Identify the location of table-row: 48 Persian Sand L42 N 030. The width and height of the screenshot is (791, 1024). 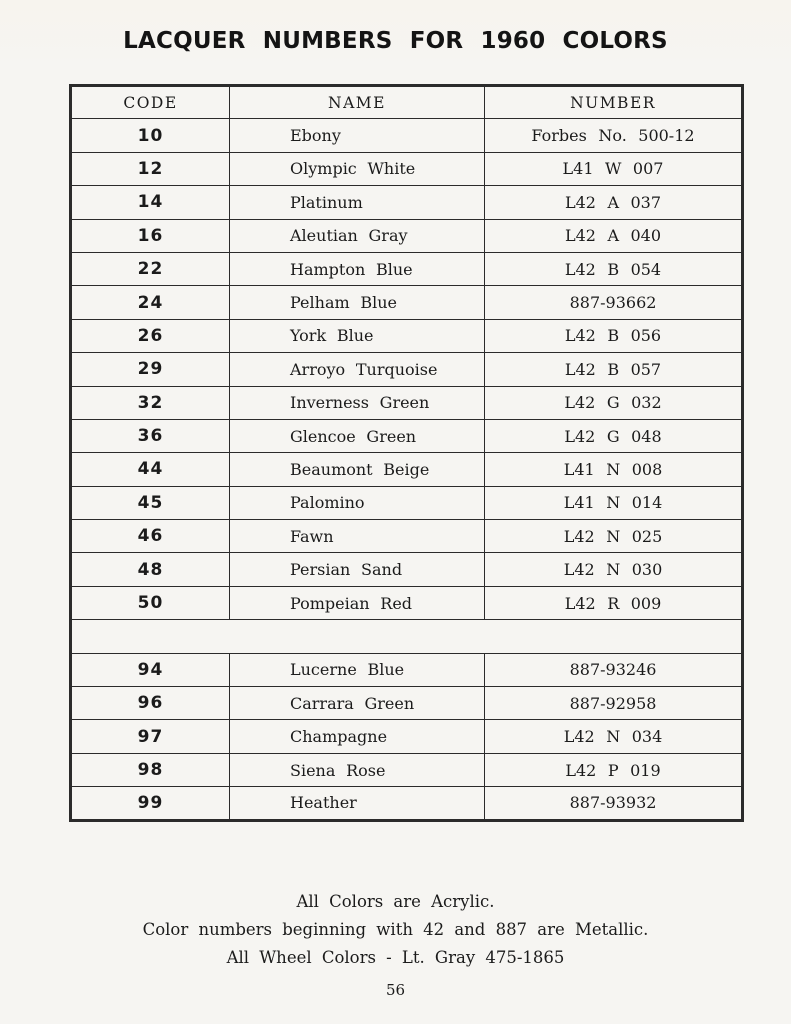
(406, 569).